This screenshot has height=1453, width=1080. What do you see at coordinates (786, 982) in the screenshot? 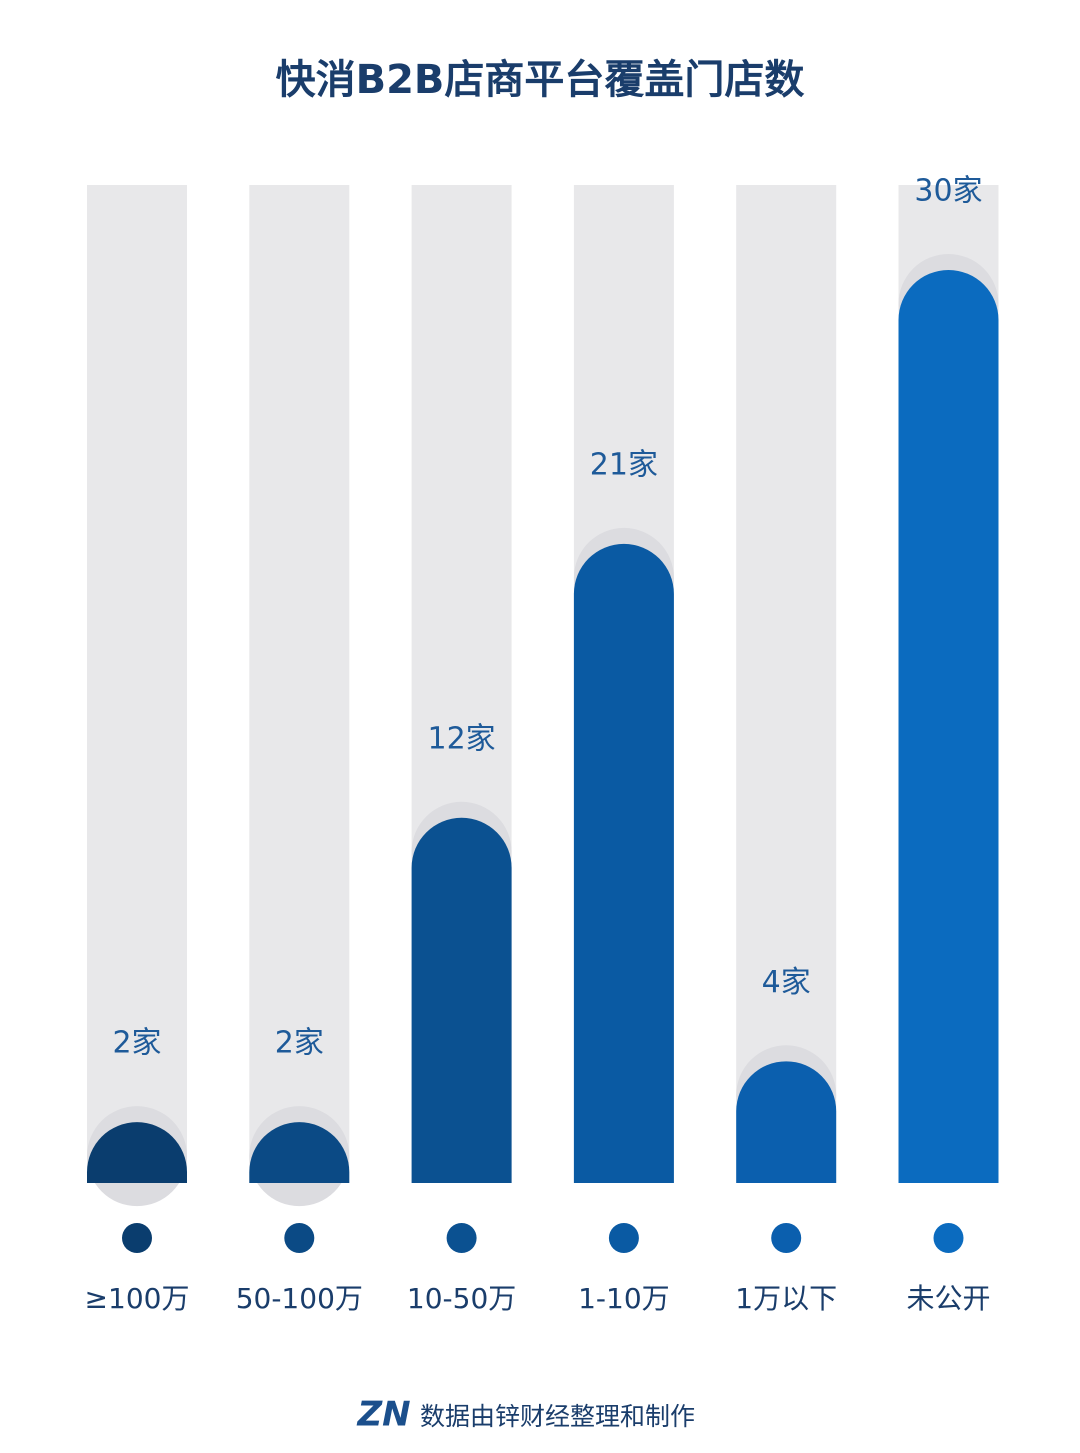
I see `value-label: 4家` at bounding box center [786, 982].